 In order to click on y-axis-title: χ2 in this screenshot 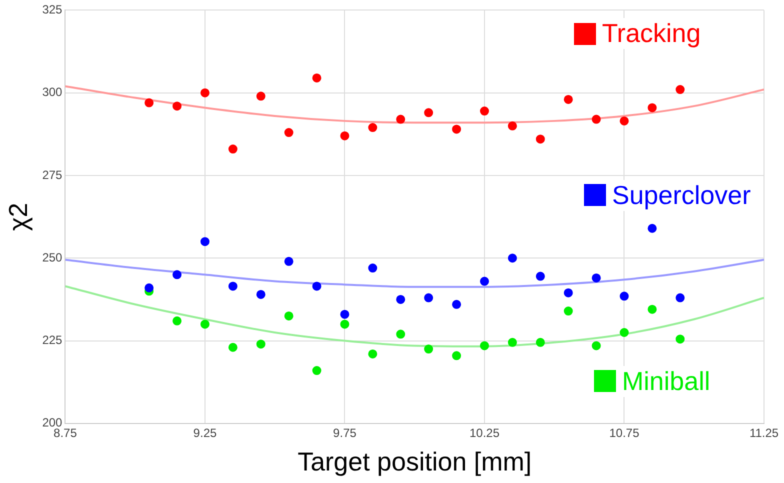, I will do `click(17, 216)`.